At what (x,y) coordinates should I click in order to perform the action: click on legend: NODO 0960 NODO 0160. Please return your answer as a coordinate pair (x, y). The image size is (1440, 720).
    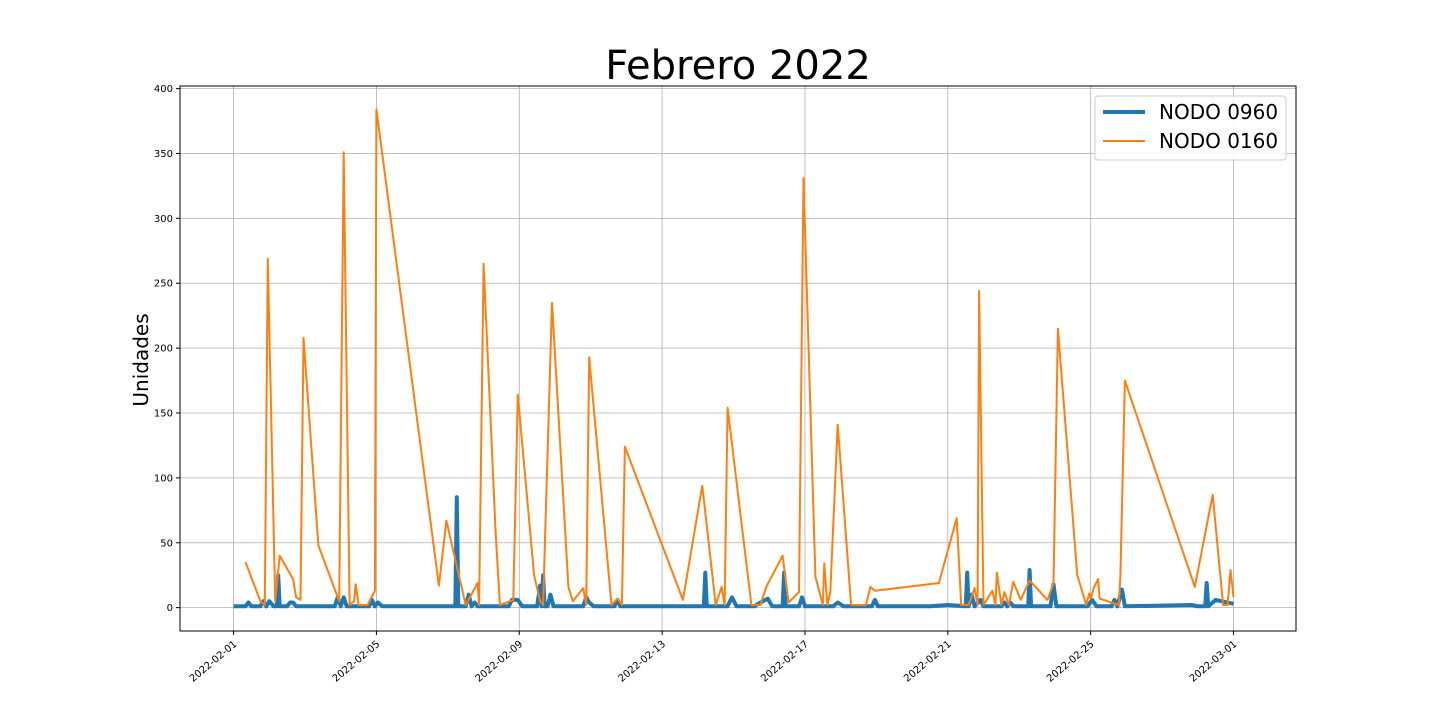
    Looking at the image, I should click on (1190, 128).